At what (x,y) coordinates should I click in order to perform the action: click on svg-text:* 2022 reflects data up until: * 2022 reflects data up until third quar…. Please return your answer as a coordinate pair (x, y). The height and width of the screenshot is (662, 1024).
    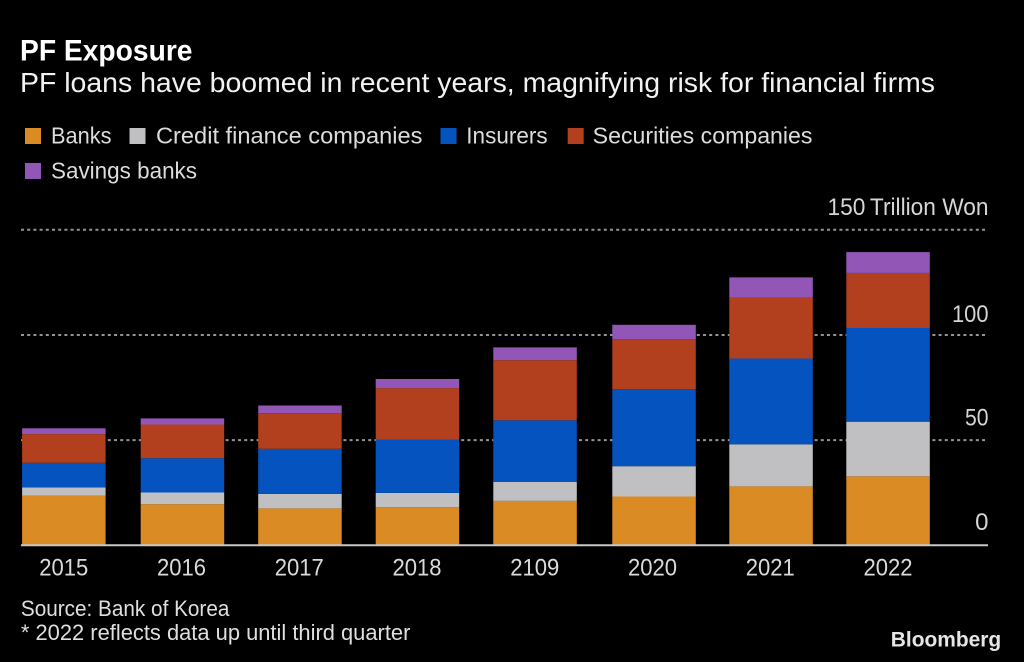
    Looking at the image, I should click on (216, 632).